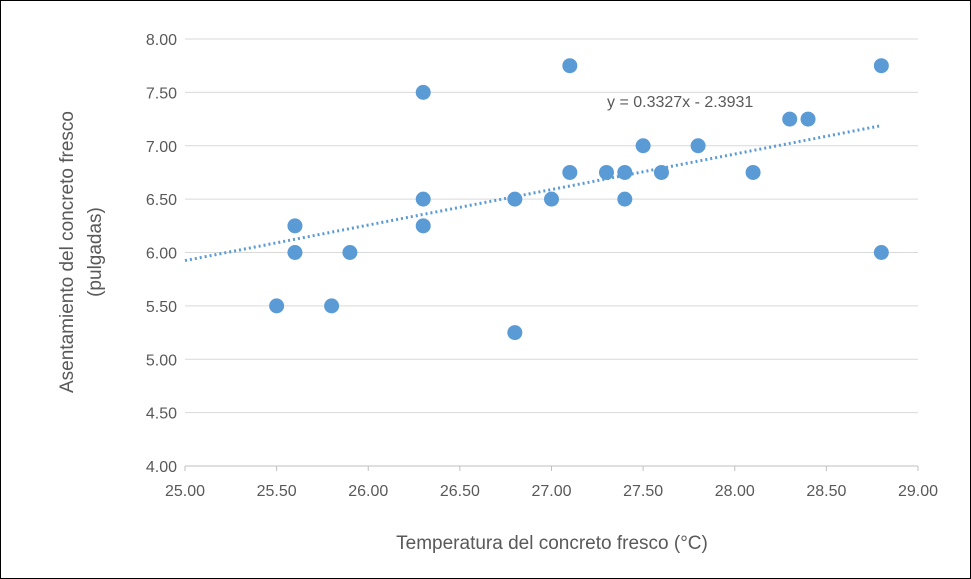 This screenshot has width=971, height=579. I want to click on x-tick-label: 28.50, so click(826, 491).